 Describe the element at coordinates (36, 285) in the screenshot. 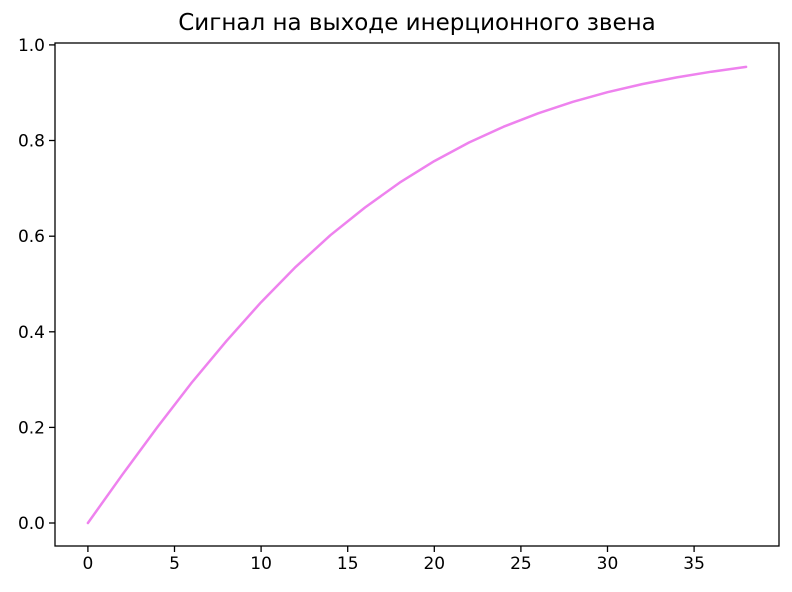

I see `y-axis-ticks: 0.0 0.2 0.4 0.6 0.8 1.0` at that location.